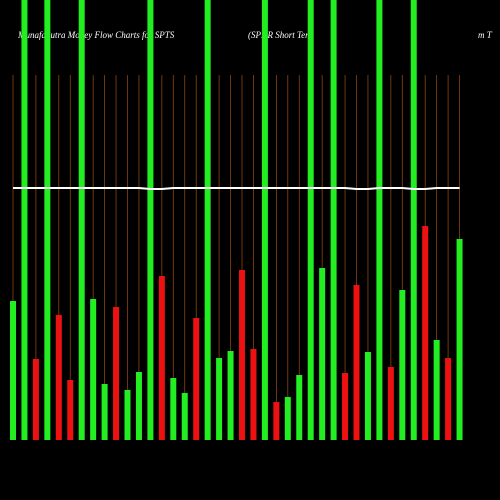 This screenshot has height=500, width=500. What do you see at coordinates (278, 35) in the screenshot?
I see `chart-subtitle: (SPDR Short Ter` at bounding box center [278, 35].